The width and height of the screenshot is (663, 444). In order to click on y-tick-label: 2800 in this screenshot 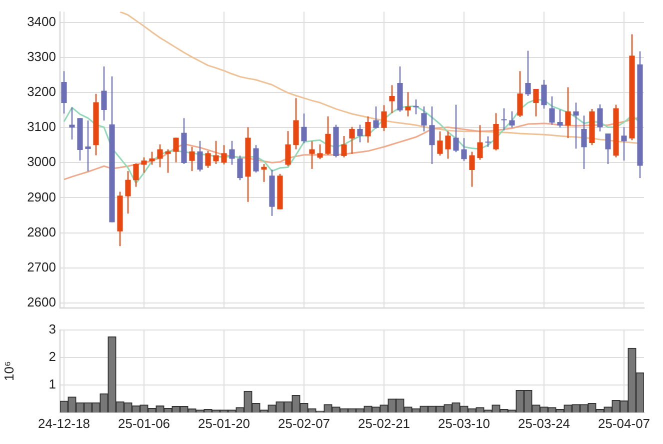, I will do `click(41, 232)`.